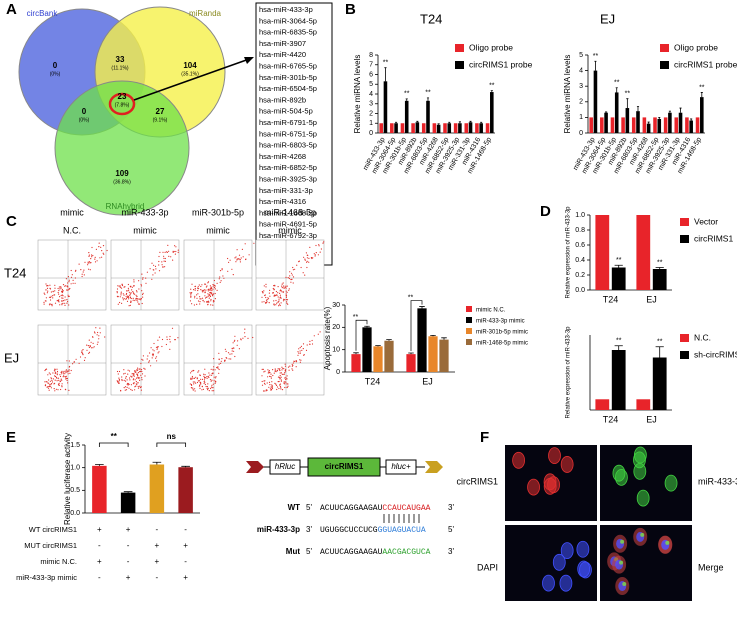 This screenshot has width=737, height=620. What do you see at coordinates (611, 299) in the screenshot?
I see `x-tick-label: T24` at bounding box center [611, 299].